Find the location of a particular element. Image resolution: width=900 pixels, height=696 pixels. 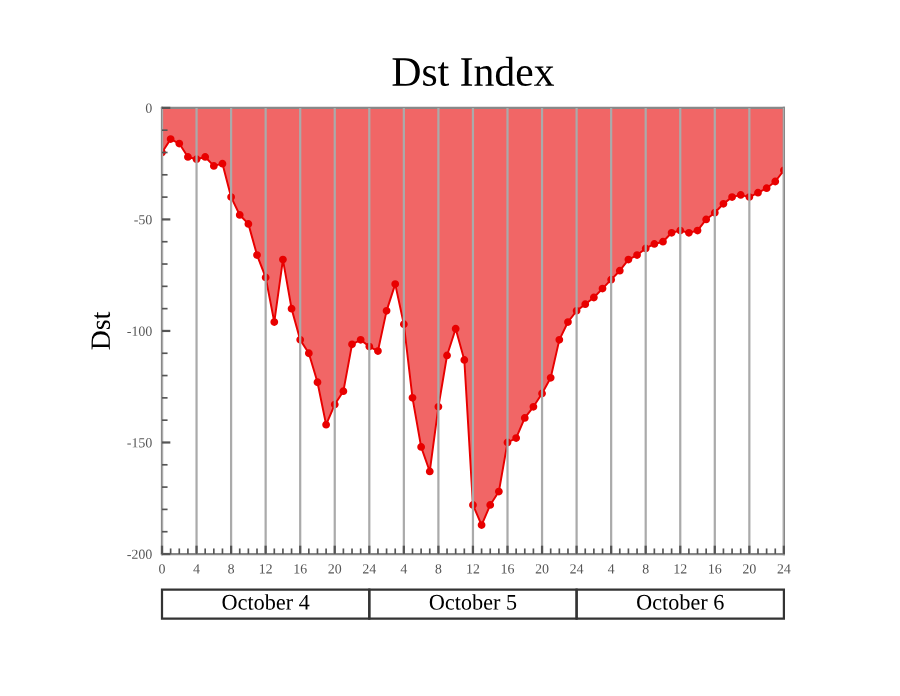

text: October 5 is located at coordinates (473, 602).